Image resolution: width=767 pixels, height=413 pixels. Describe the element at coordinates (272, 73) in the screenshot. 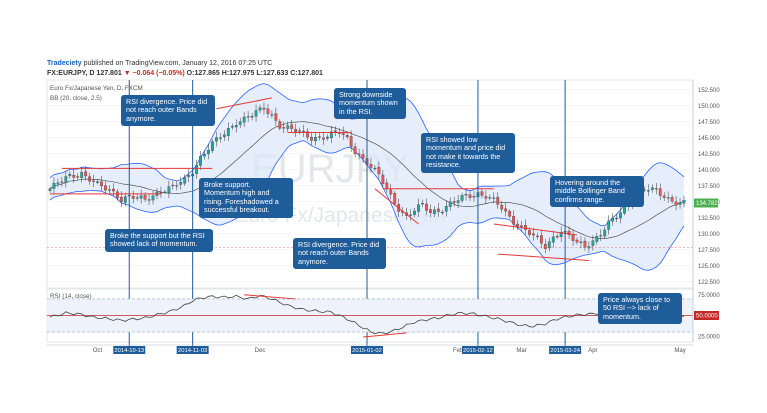

I see `low-value: L:127.633` at that location.